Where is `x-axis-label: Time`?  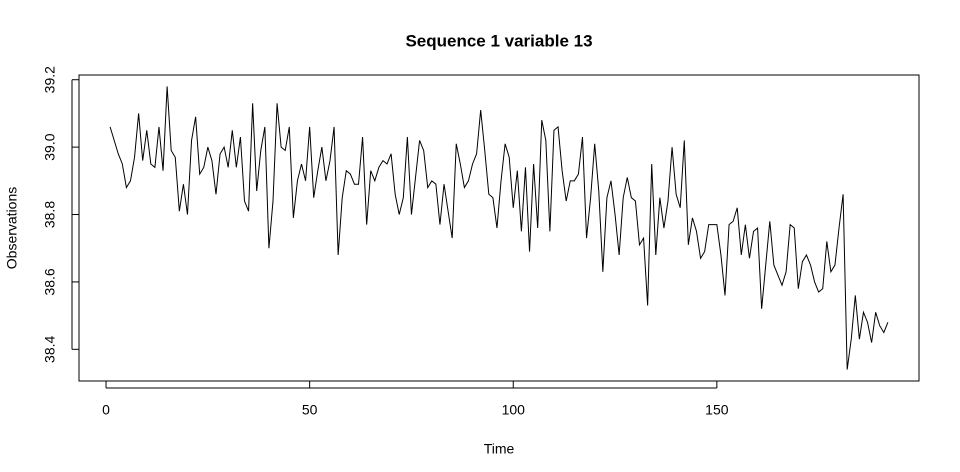
x-axis-label: Time is located at coordinates (499, 449).